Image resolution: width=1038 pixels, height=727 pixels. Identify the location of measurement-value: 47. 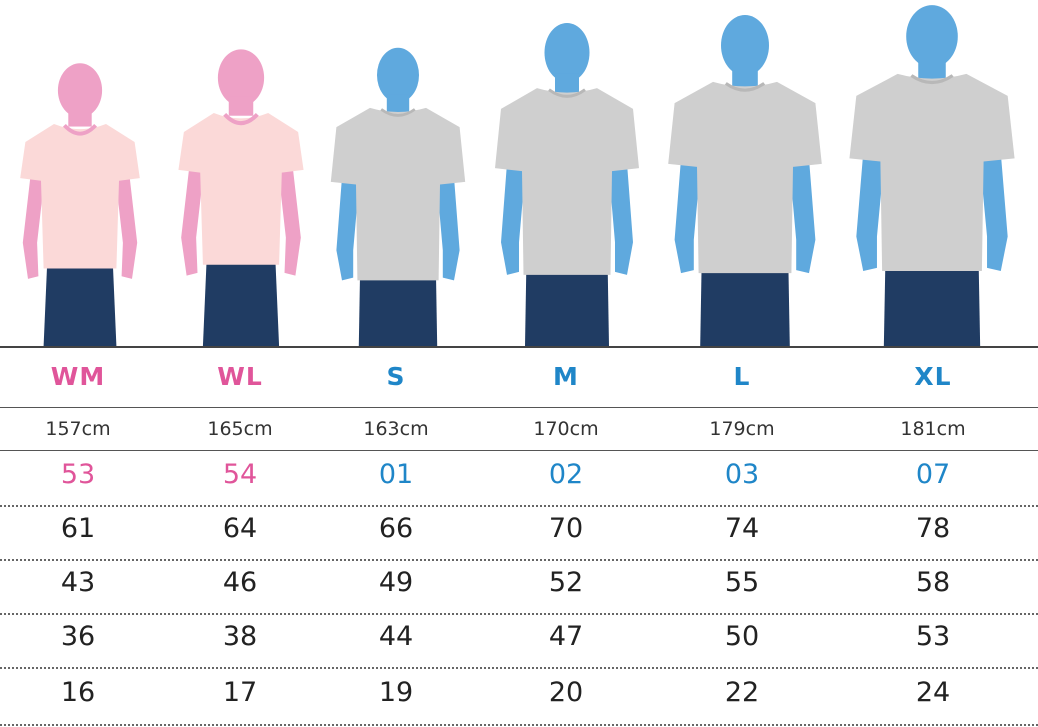
(566, 636).